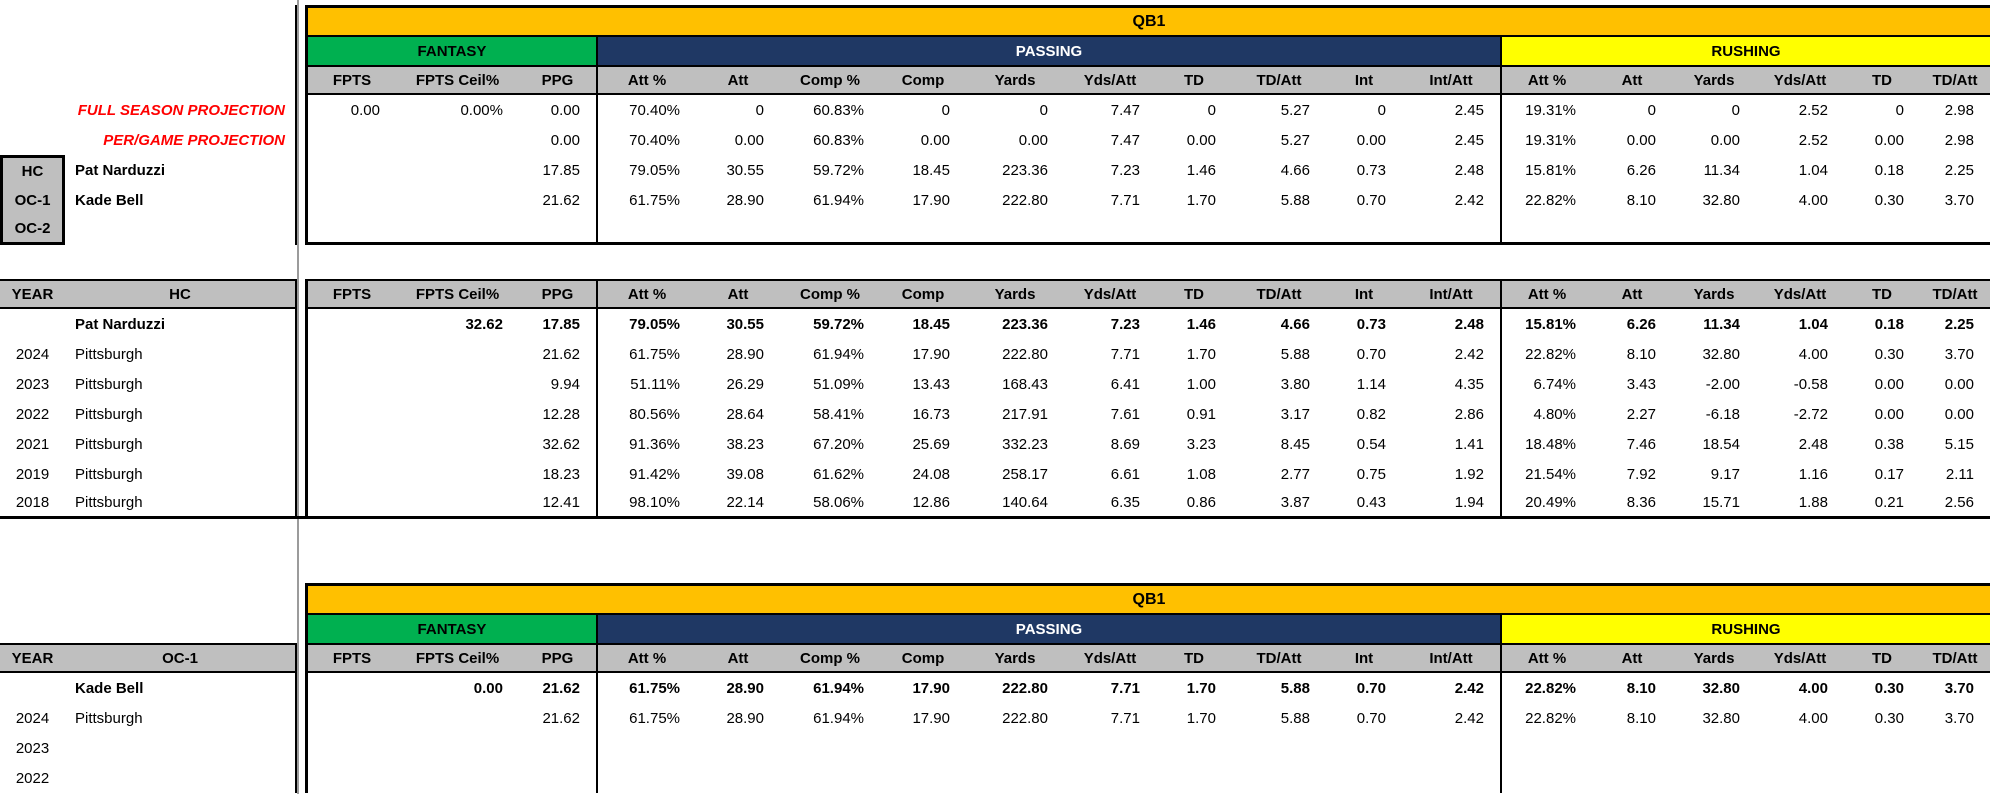 The image size is (1990, 794). What do you see at coordinates (1279, 504) in the screenshot?
I see `stat-cell: 3.87` at bounding box center [1279, 504].